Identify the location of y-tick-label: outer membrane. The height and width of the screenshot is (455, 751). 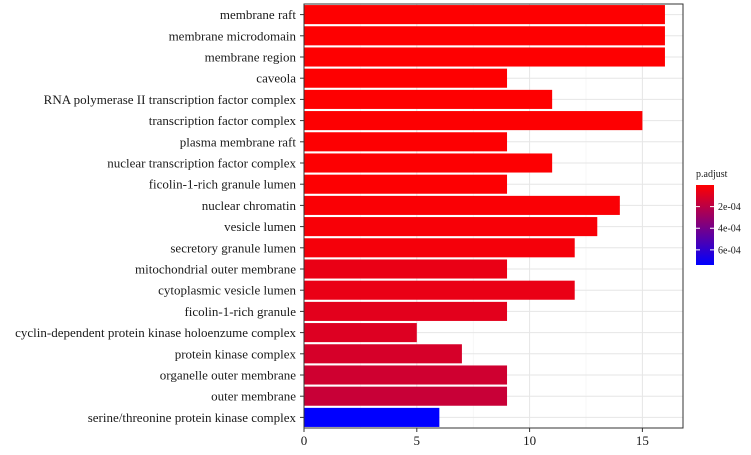
(253, 396).